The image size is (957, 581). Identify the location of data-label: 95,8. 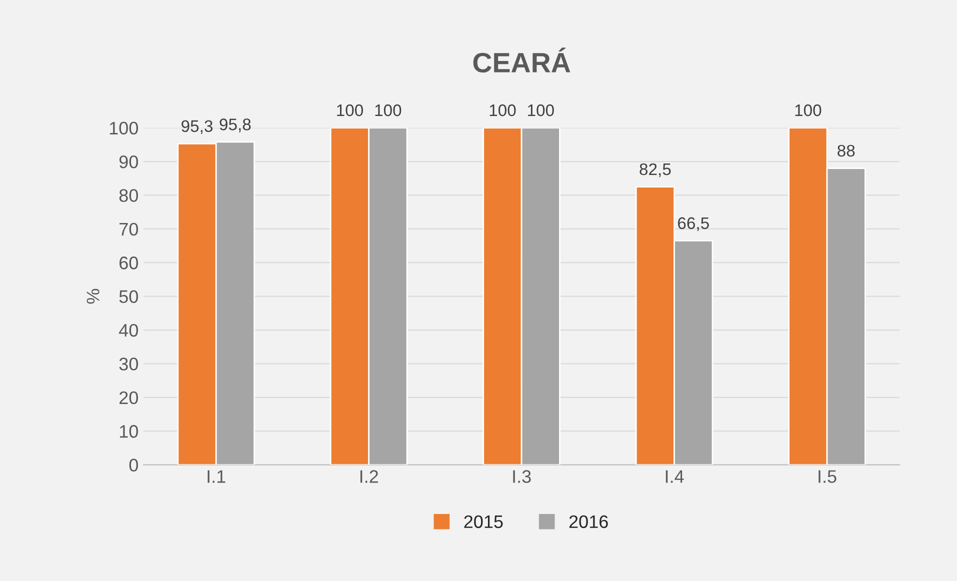
(235, 125).